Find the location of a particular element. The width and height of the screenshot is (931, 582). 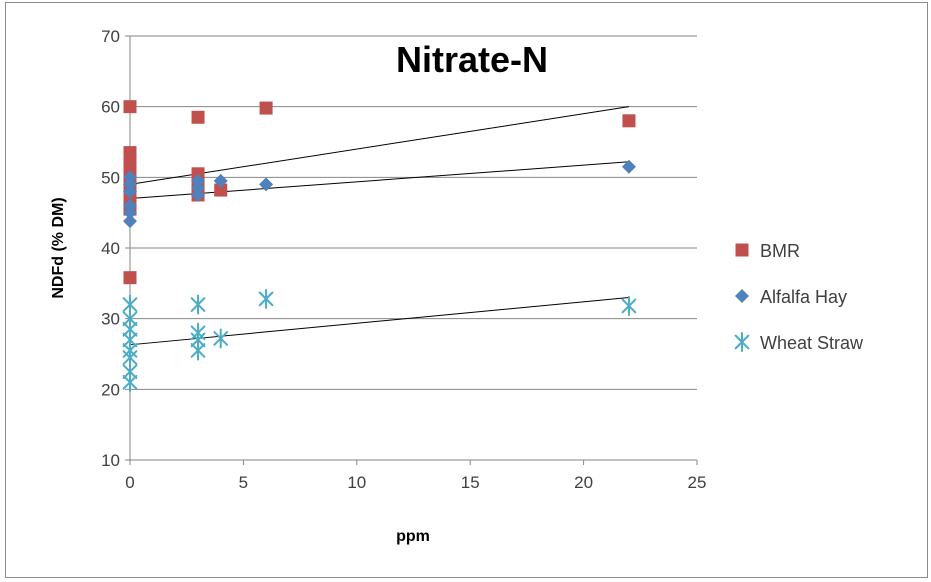

y-tick-label: 10 is located at coordinates (110, 460).